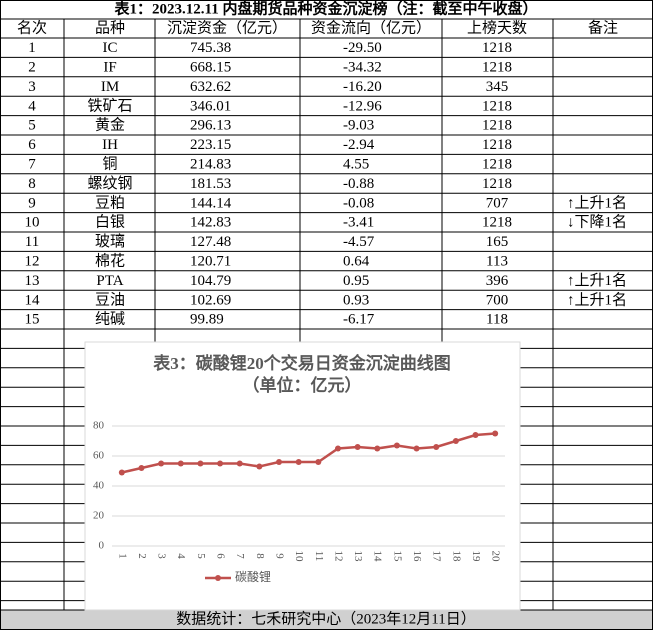  What do you see at coordinates (32, 126) in the screenshot?
I see `cell: 5` at bounding box center [32, 126].